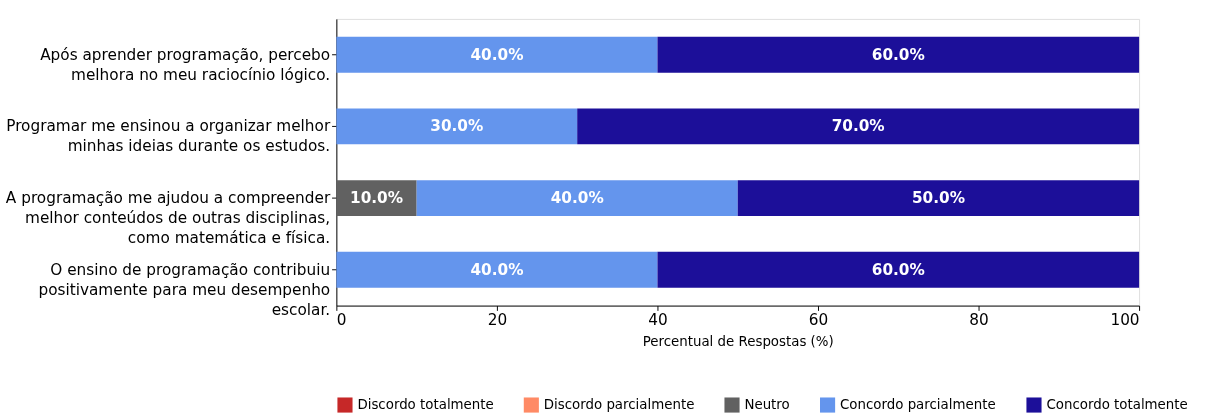 The height and width of the screenshot is (419, 1206). Describe the element at coordinates (497, 320) in the screenshot. I see `x-tick-label: 20` at that location.